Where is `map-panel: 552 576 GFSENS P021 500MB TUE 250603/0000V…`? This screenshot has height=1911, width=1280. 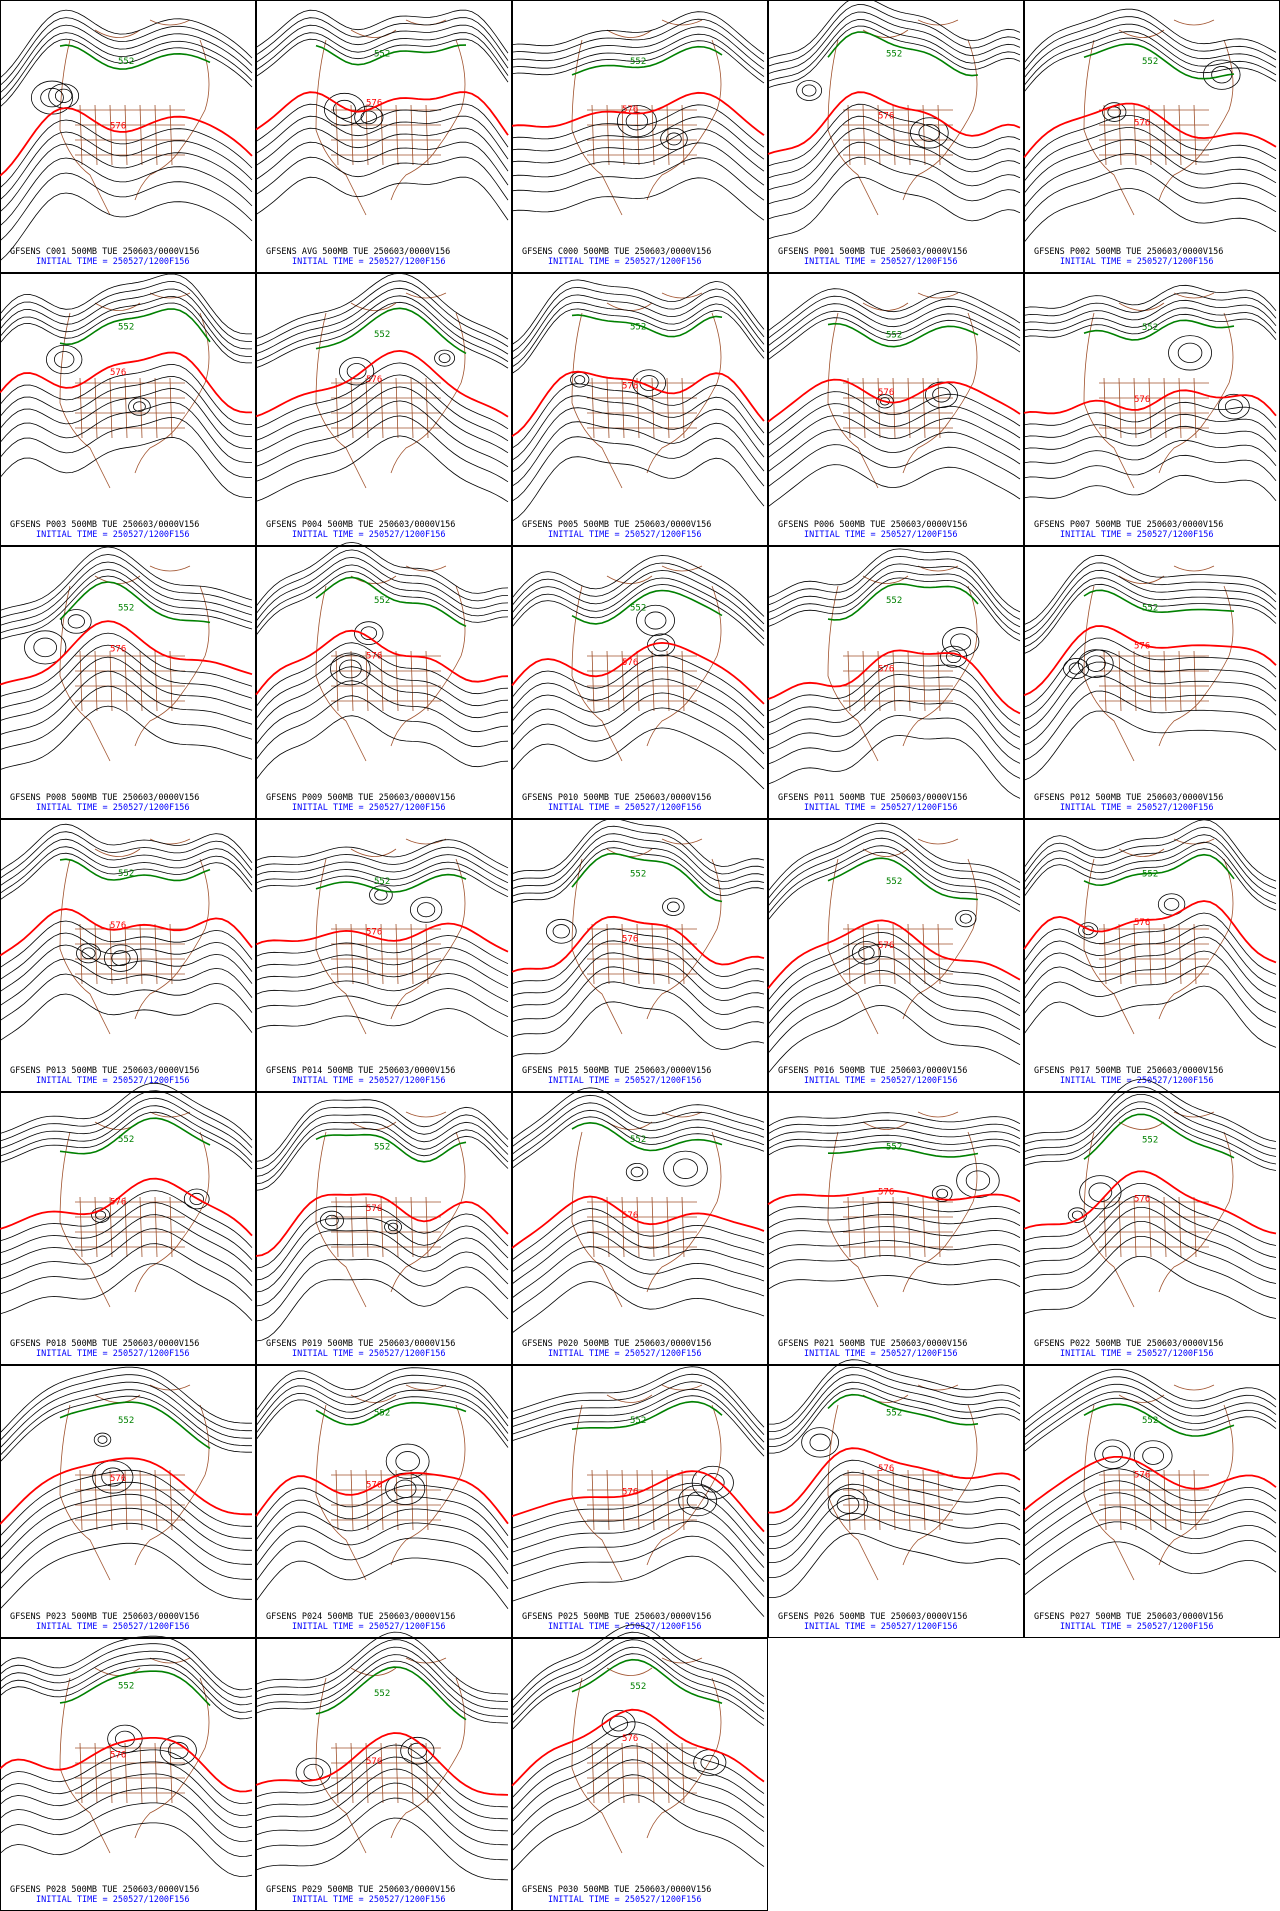 map-panel: 552 576 GFSENS P021 500MB TUE 250603/0000V… is located at coordinates (895, 1228).